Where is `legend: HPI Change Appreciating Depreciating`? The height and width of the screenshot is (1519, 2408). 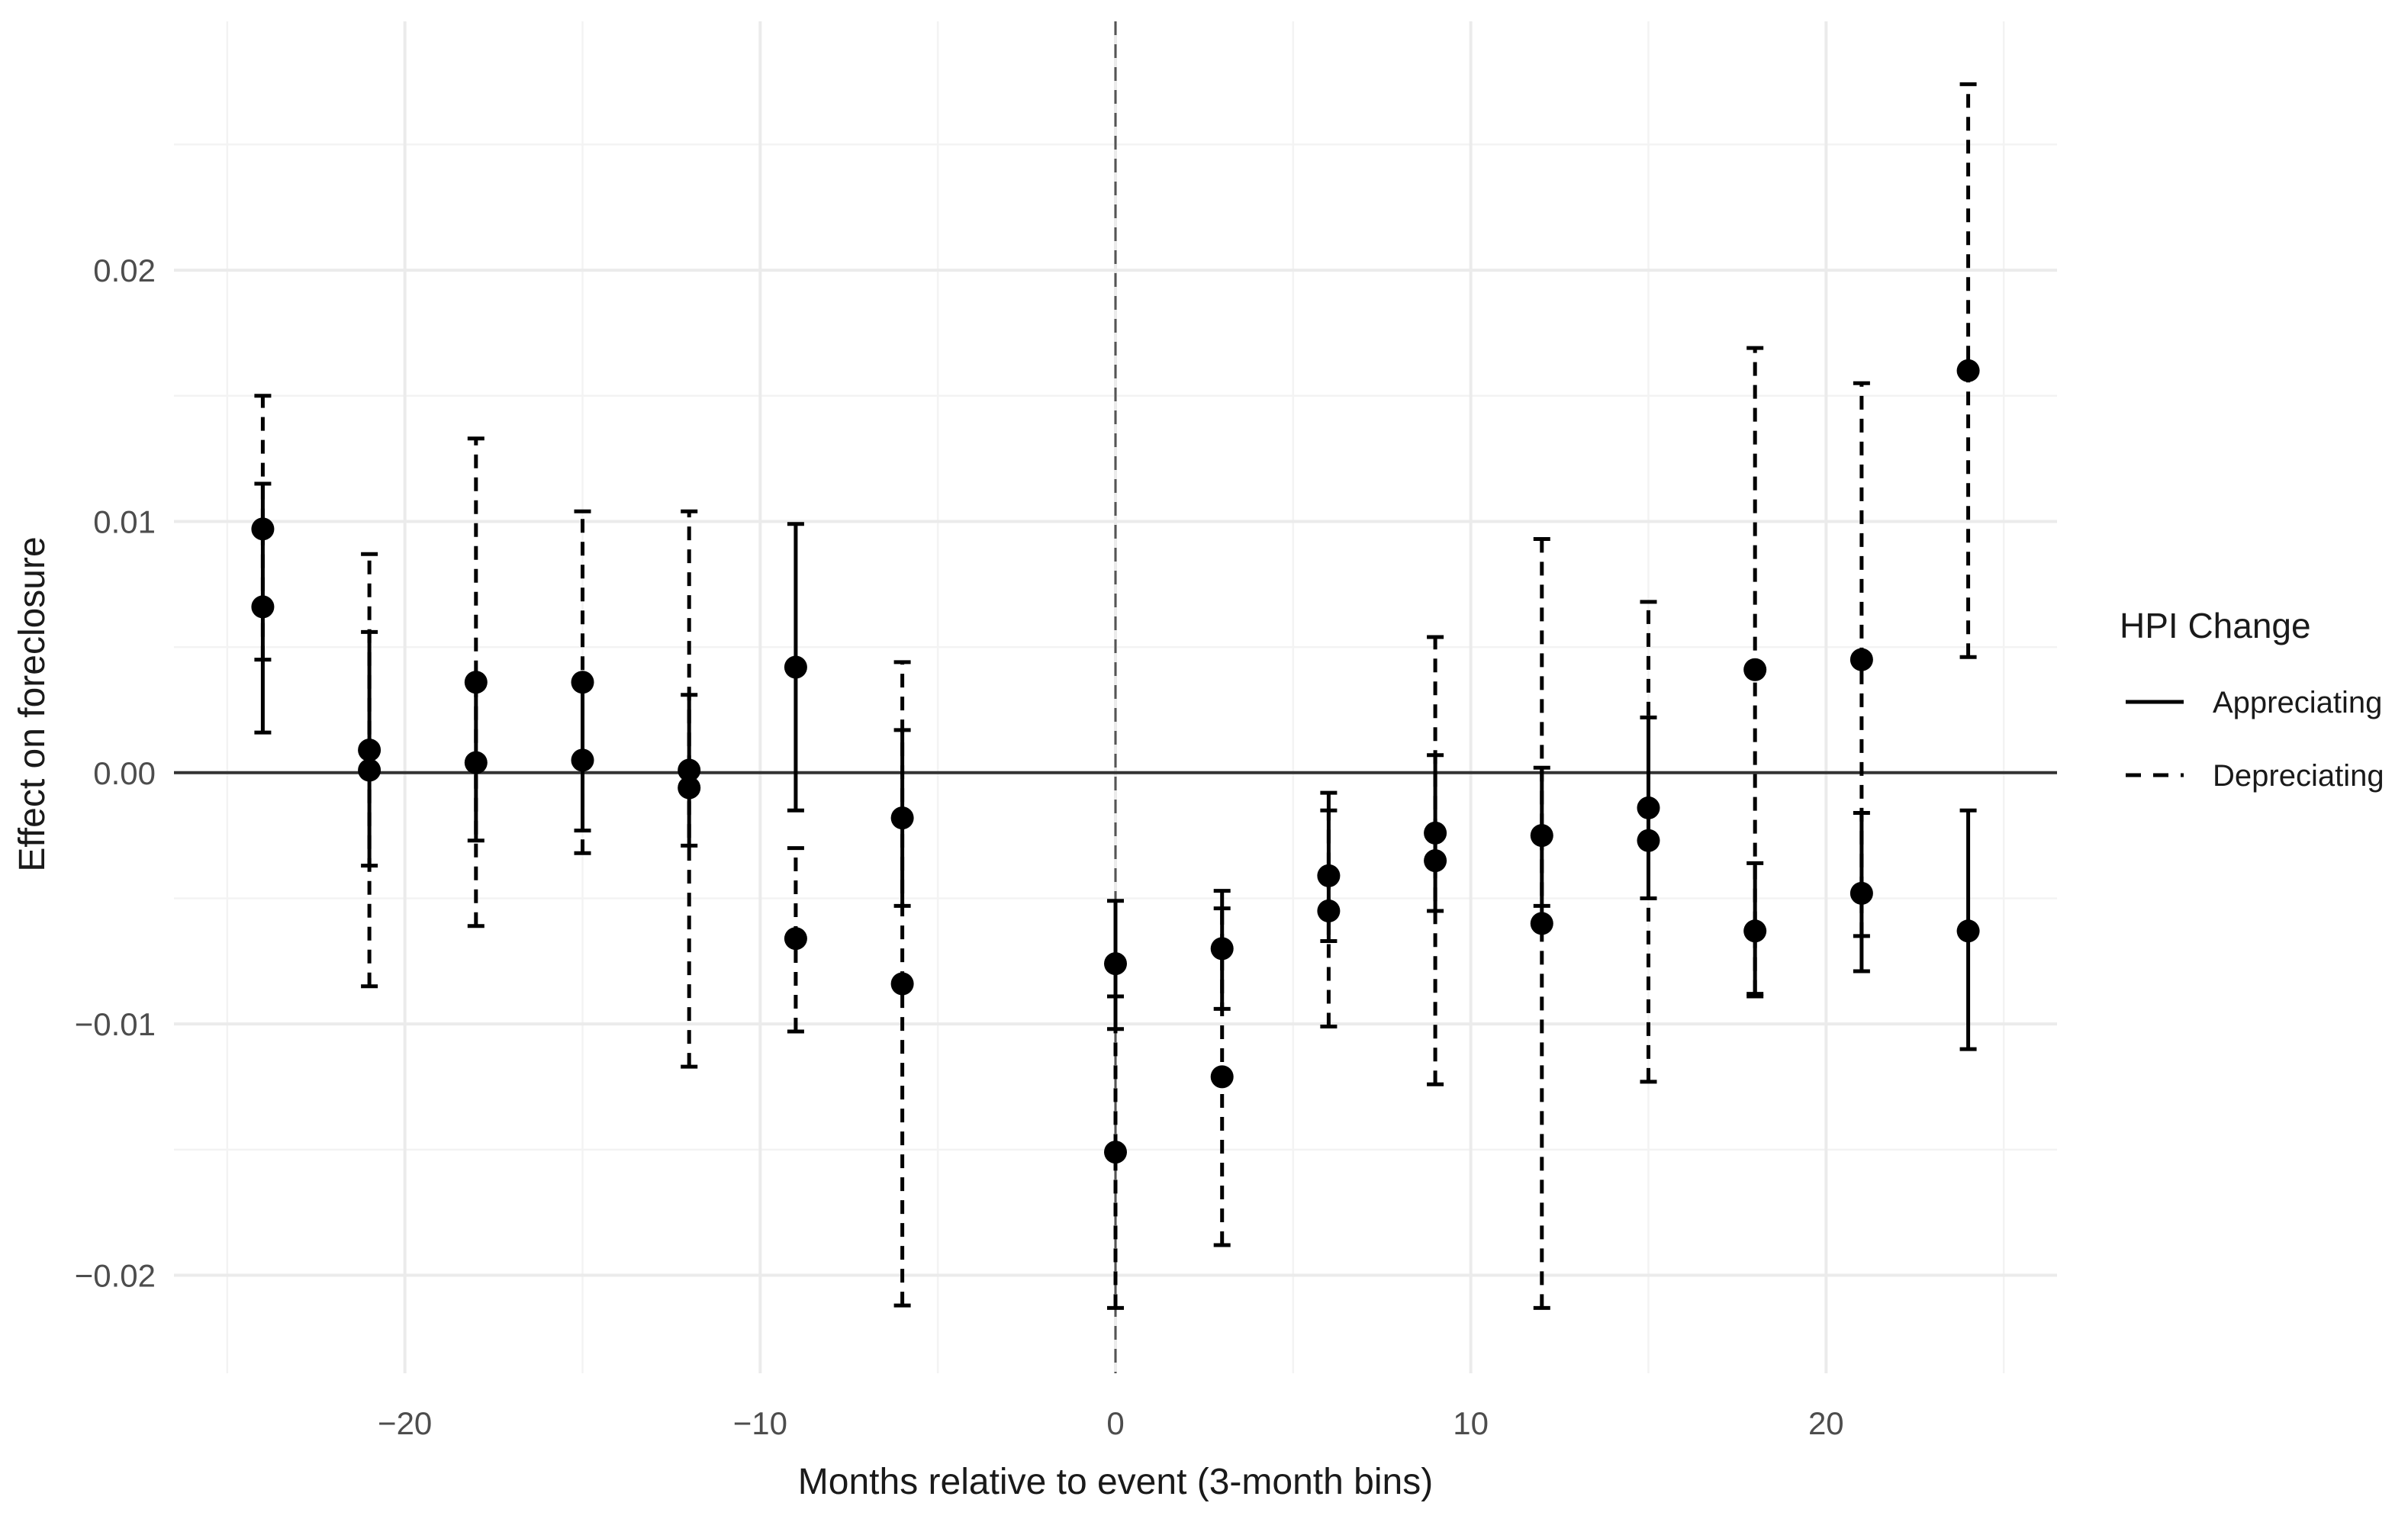
legend: HPI Change Appreciating Depreciating is located at coordinates (2252, 699).